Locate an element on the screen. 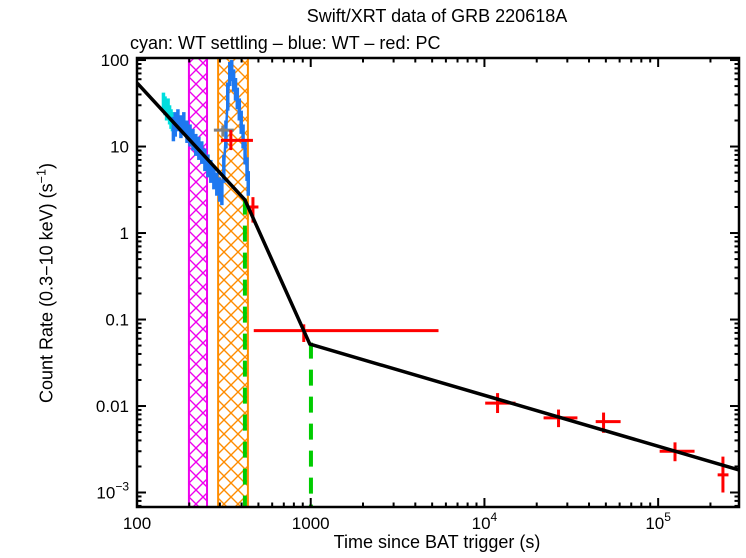 This screenshot has height=558, width=746. series-wt-flare is located at coordinates (236, 128).